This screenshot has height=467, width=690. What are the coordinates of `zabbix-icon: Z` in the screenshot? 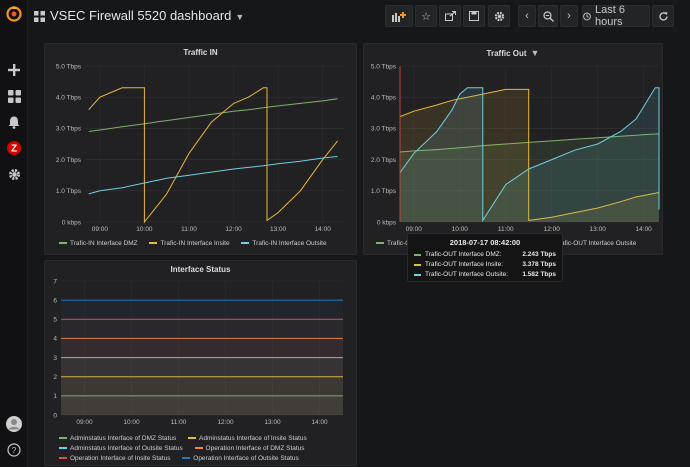 It's located at (14, 148).